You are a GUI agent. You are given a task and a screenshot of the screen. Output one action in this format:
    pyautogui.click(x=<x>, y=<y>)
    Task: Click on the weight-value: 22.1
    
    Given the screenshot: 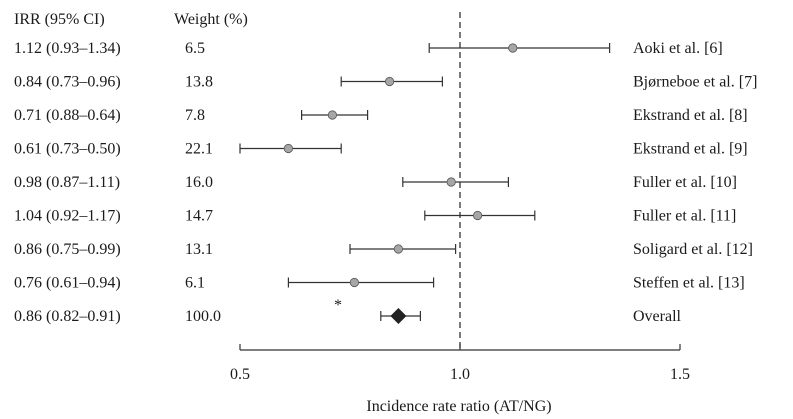 What is the action you would take?
    pyautogui.click(x=199, y=149)
    